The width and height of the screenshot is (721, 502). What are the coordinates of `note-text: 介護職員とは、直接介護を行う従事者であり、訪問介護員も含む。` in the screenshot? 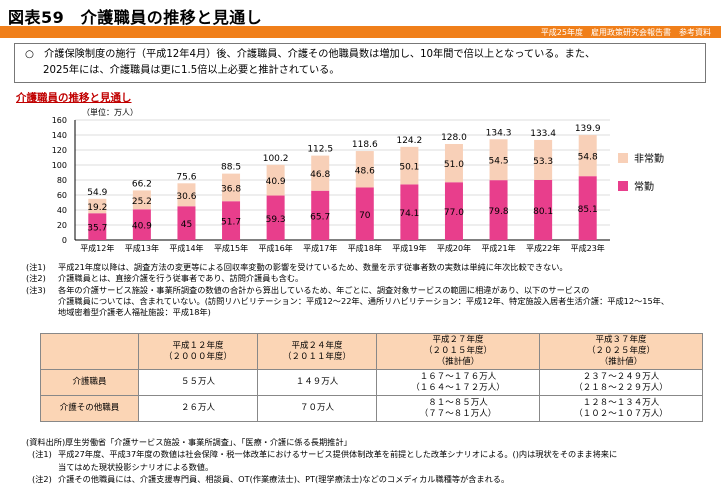 It's located at (181, 278).